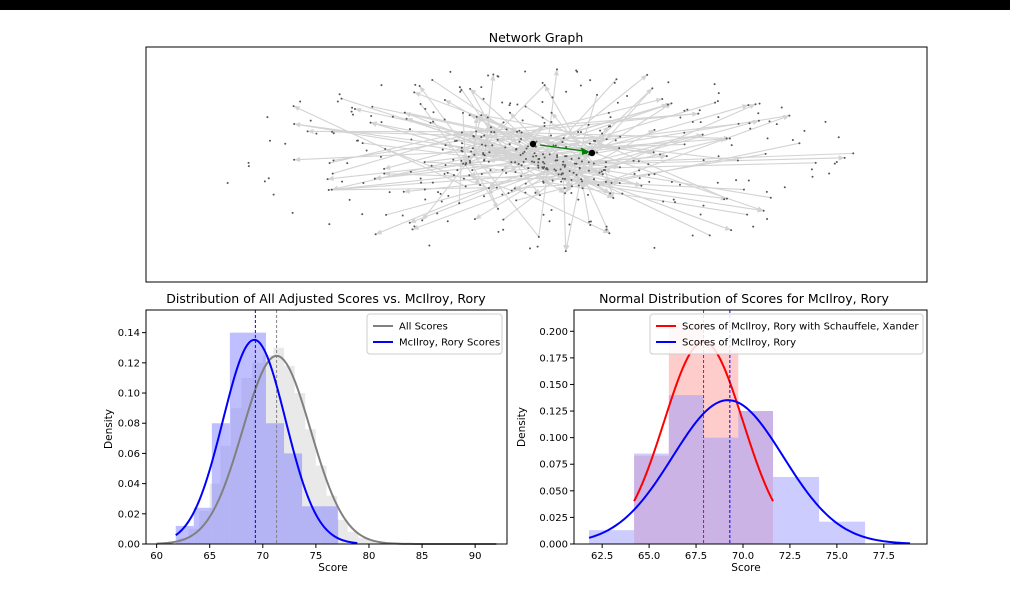 The image size is (1010, 611). Describe the element at coordinates (602, 556) in the screenshot. I see `x-tick-label: 62.5` at that location.